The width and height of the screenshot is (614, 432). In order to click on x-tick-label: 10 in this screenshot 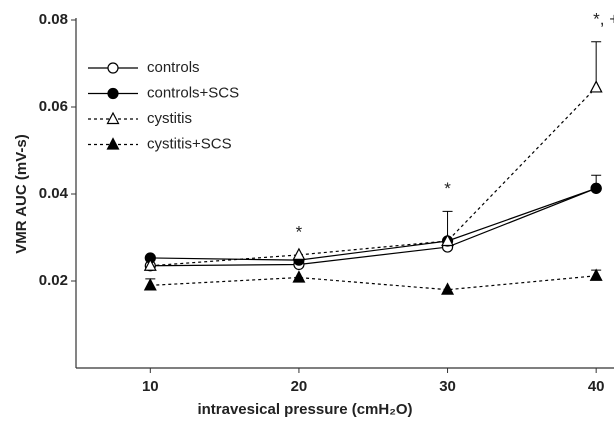, I will do `click(150, 386)`.